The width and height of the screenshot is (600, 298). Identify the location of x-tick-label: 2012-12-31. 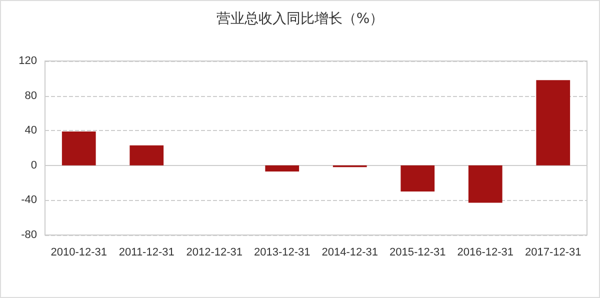
(214, 252).